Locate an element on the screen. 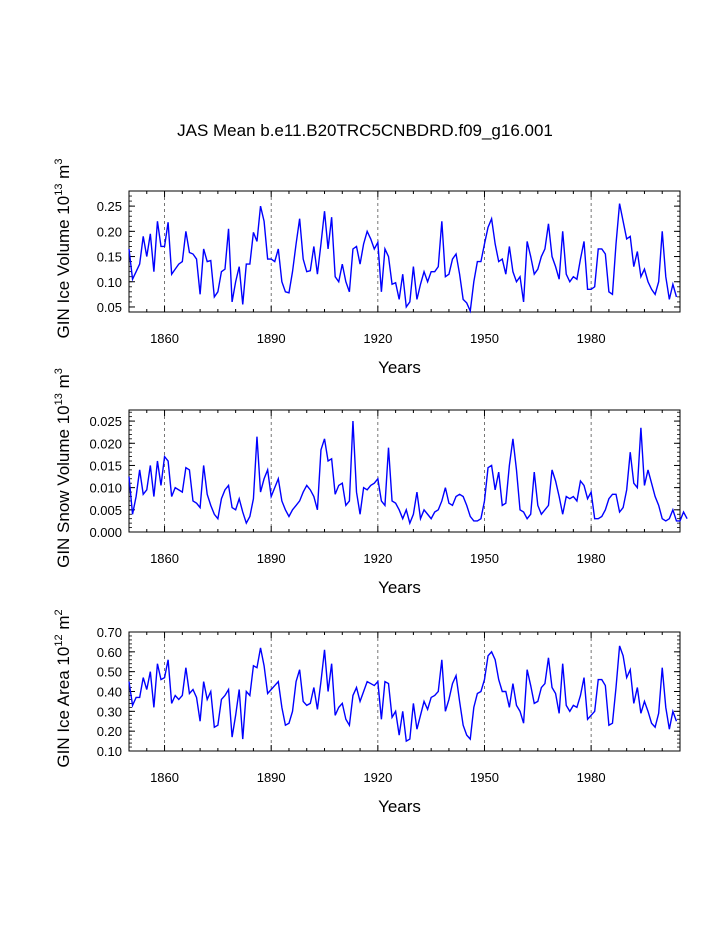 The height and width of the screenshot is (935, 723). y-tick-label: 0.25 is located at coordinates (109, 206).